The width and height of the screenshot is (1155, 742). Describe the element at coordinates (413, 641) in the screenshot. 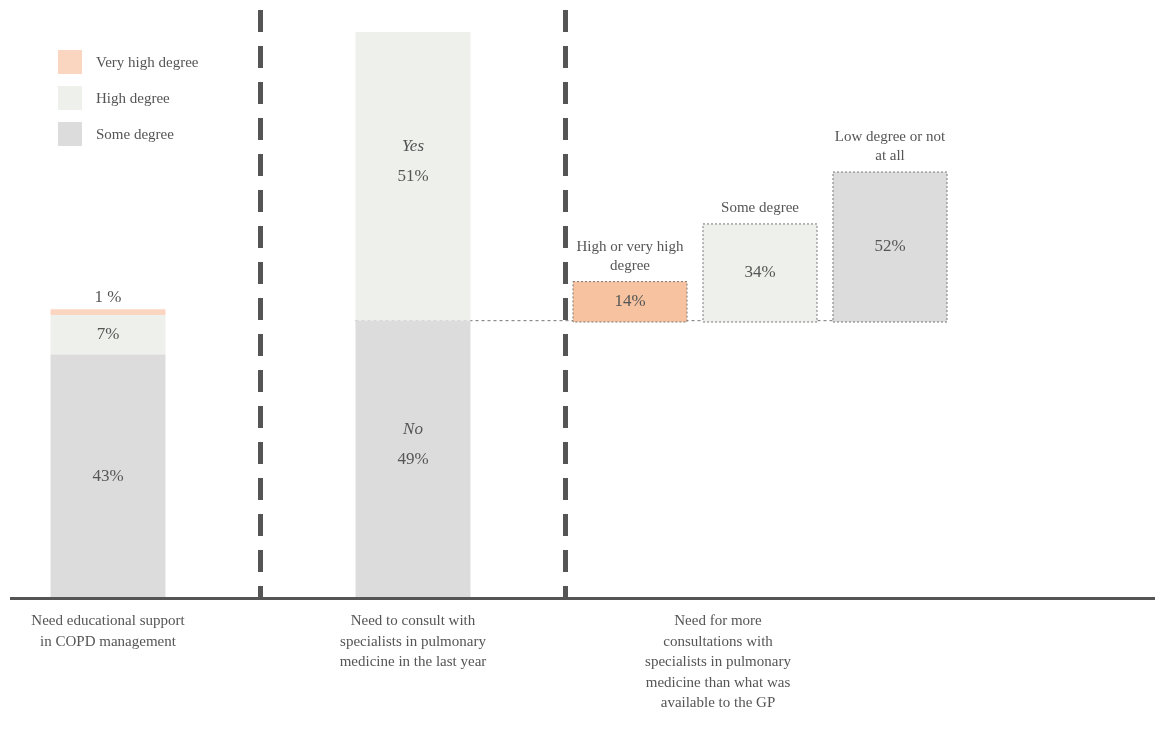

I see `x-tick-label: Need to consult with specialists in pulmonary medicine in the last year` at that location.